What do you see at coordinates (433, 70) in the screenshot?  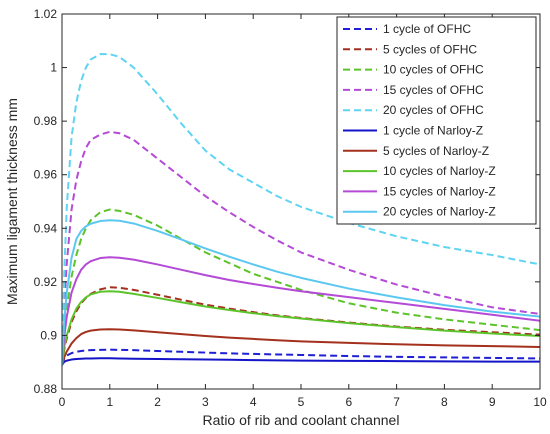 I see `legend-label-2: 10 cycles of OFHC` at bounding box center [433, 70].